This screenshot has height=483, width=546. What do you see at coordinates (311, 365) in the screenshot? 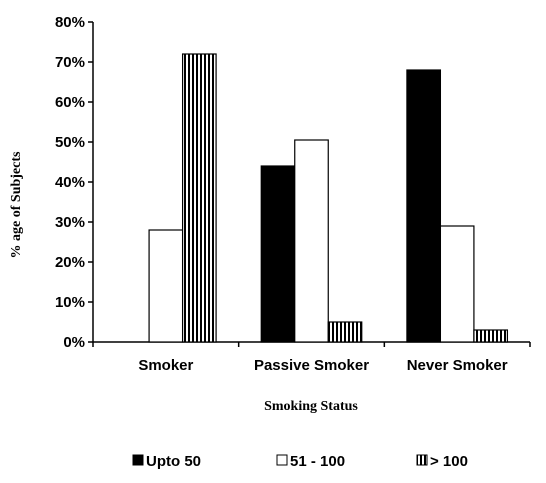
I see `x-category-label: Passive Smoker` at bounding box center [311, 365].